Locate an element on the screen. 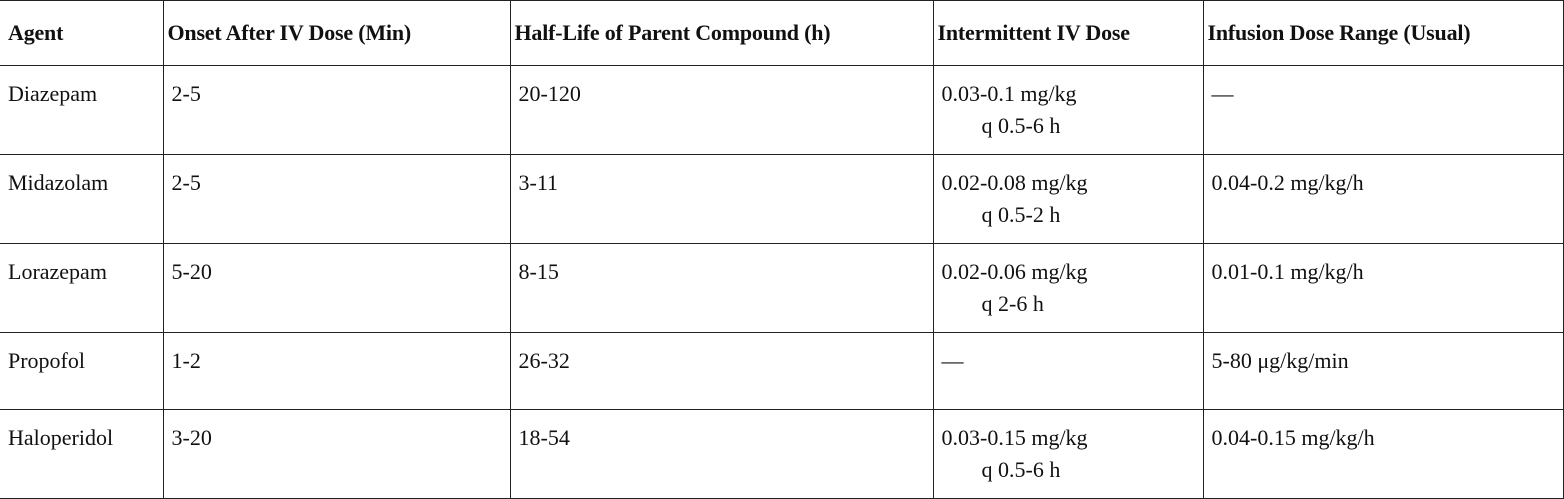  table-cell: 0.04-0.15 mg/kg/h is located at coordinates (1383, 454).